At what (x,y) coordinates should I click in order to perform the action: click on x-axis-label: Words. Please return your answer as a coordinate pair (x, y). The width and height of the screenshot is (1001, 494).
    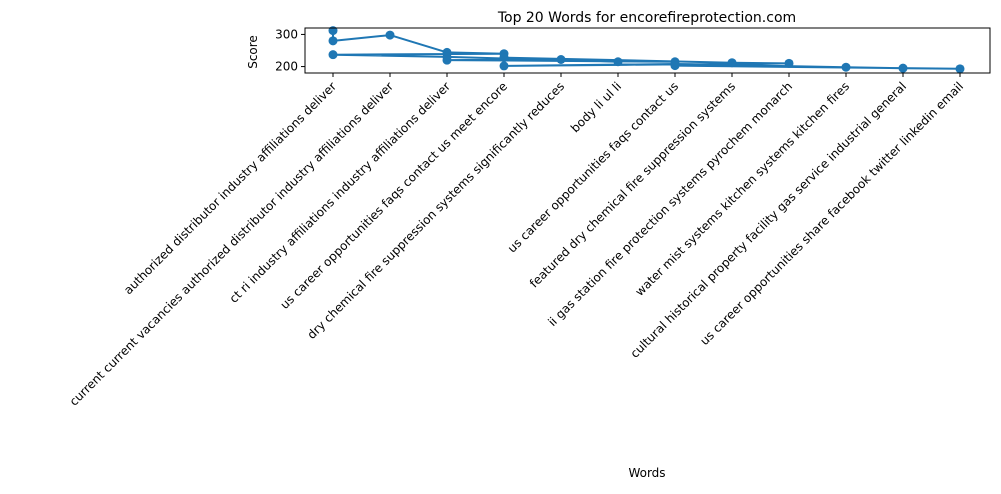
    Looking at the image, I should click on (646, 473).